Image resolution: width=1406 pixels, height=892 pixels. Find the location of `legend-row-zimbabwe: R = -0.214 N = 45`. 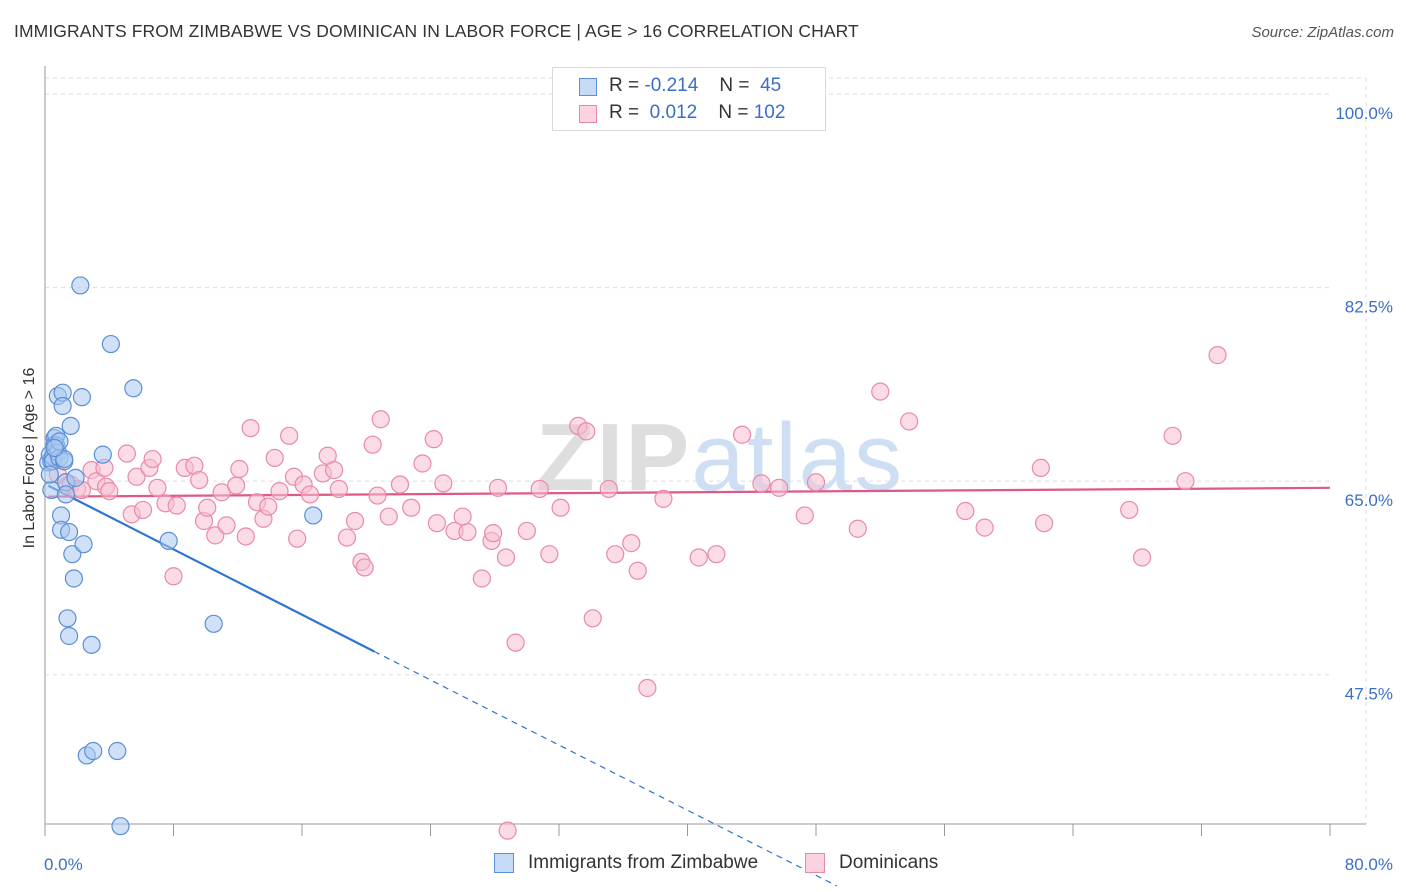

legend-row-zimbabwe: R = -0.214 N = 45 is located at coordinates (680, 87).